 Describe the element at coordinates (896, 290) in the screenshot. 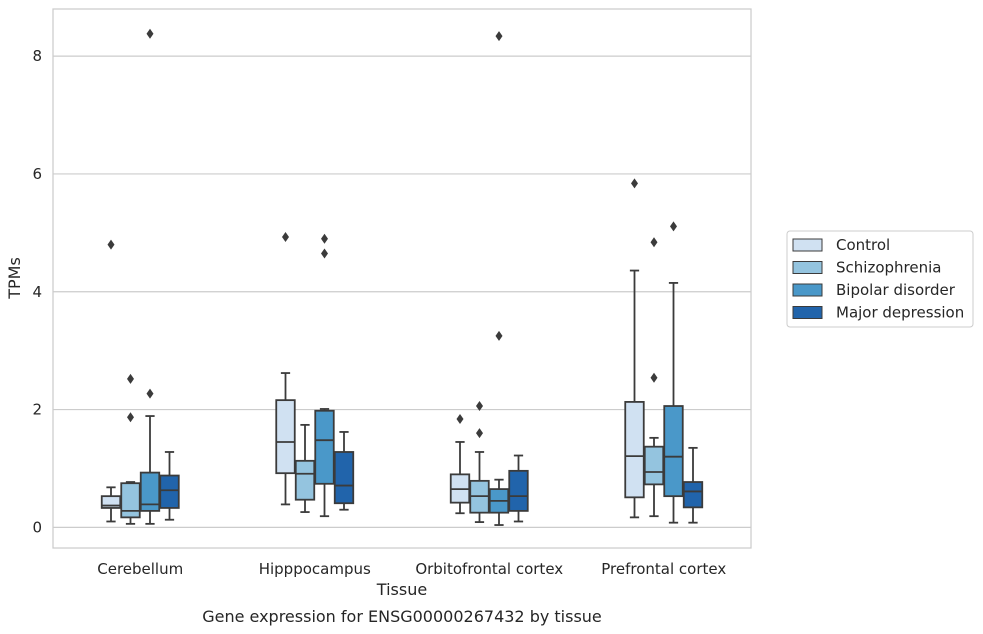

I see `legend-label: Bipolar disorder` at that location.